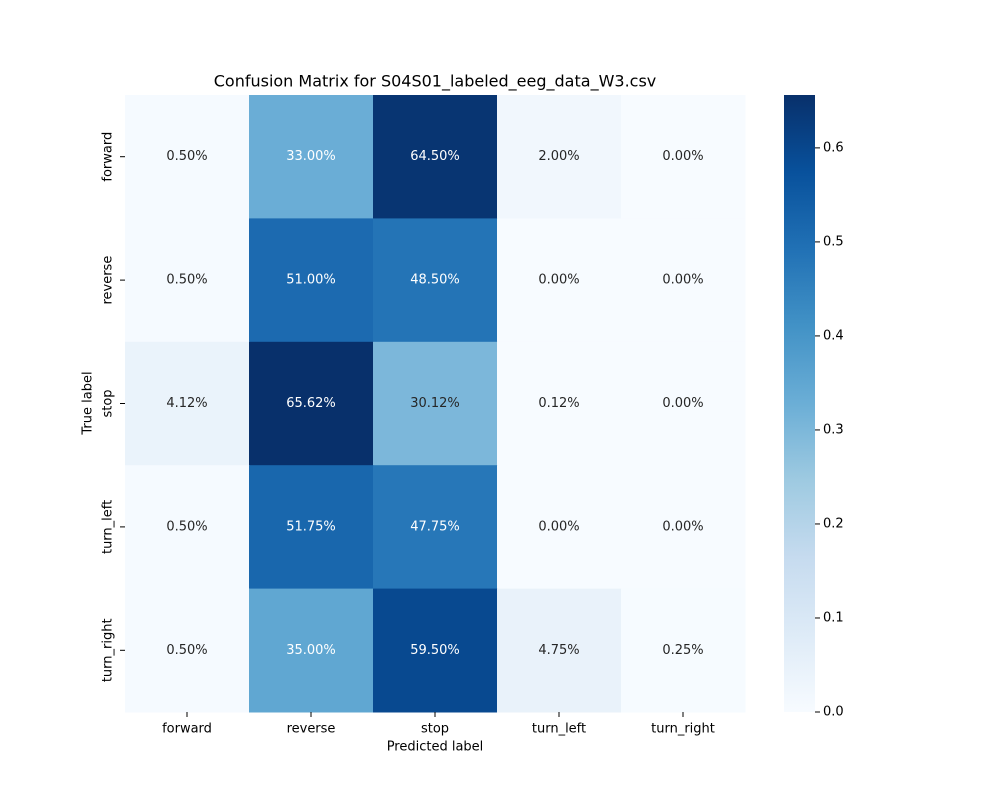 This screenshot has width=1000, height=800. What do you see at coordinates (108, 280) in the screenshot?
I see `y-tick-label: reverse` at bounding box center [108, 280].